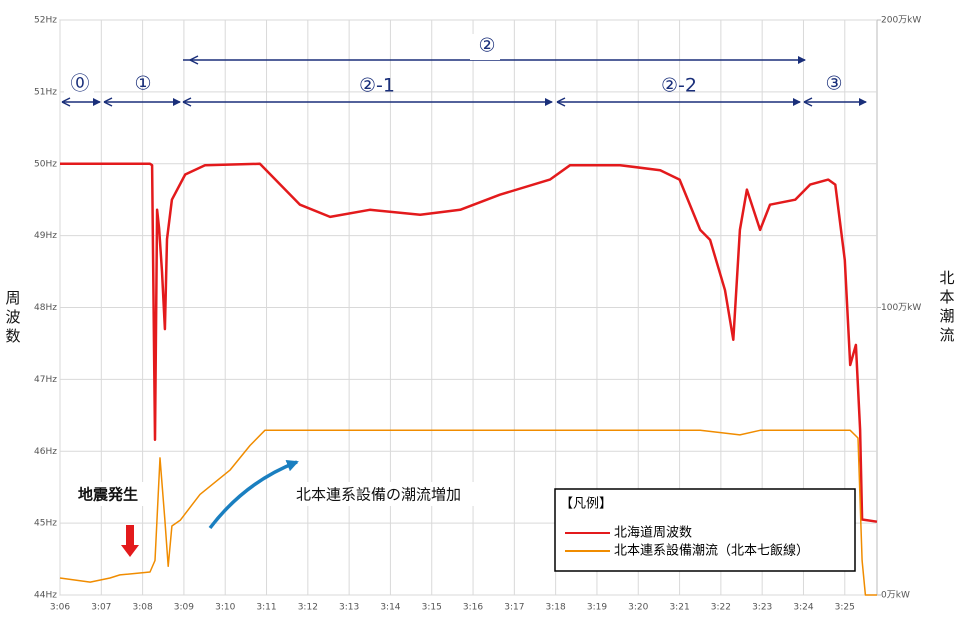  I want to click on y-tick-label: 52Hz, so click(45, 21).